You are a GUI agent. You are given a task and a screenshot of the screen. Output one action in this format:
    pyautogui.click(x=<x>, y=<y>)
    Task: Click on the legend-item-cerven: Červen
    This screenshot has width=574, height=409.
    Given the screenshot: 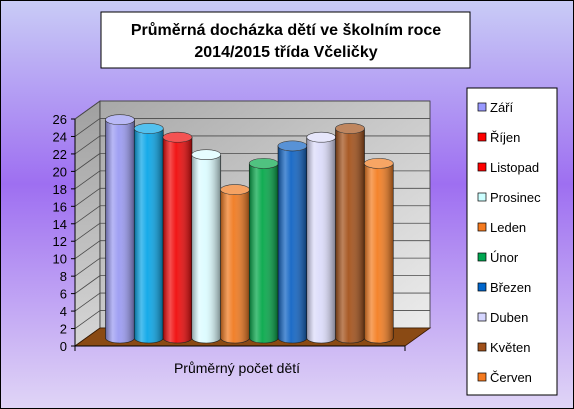 What is the action you would take?
    pyautogui.click(x=504, y=377)
    